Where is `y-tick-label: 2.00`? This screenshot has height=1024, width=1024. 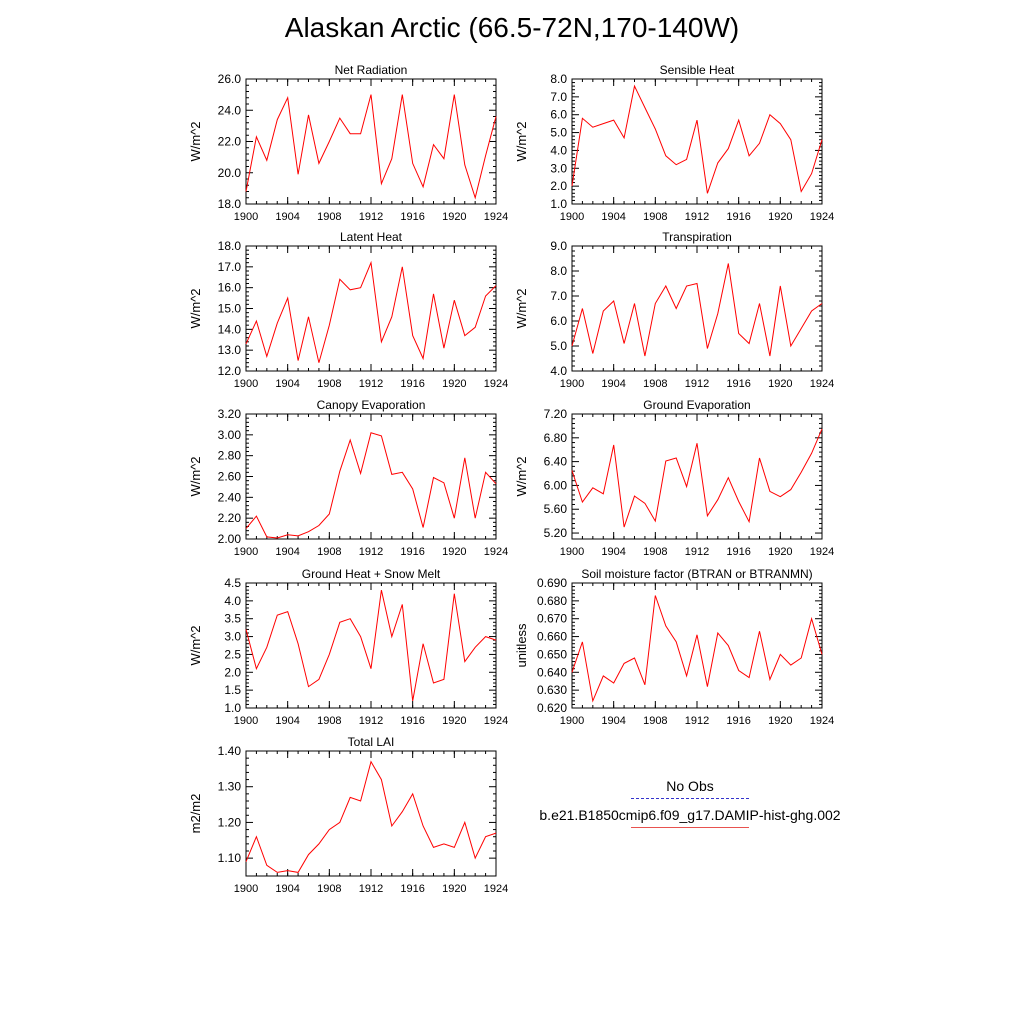 y-tick-label: 2.00 is located at coordinates (230, 539).